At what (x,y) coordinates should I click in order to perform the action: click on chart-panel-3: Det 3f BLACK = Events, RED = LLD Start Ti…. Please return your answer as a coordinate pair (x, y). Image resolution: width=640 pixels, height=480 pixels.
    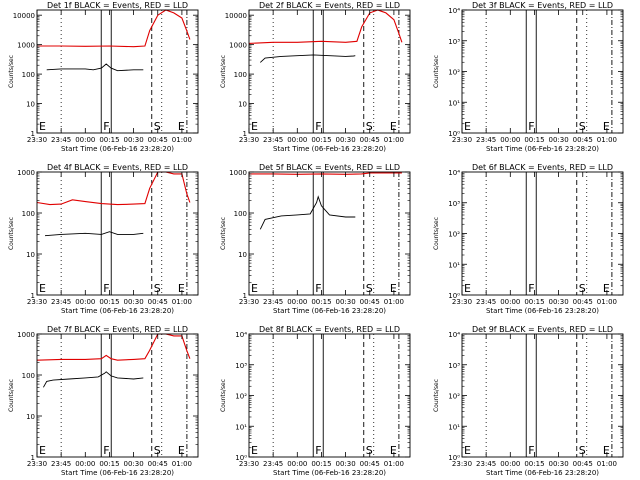
    Looking at the image, I should click on (528, 77).